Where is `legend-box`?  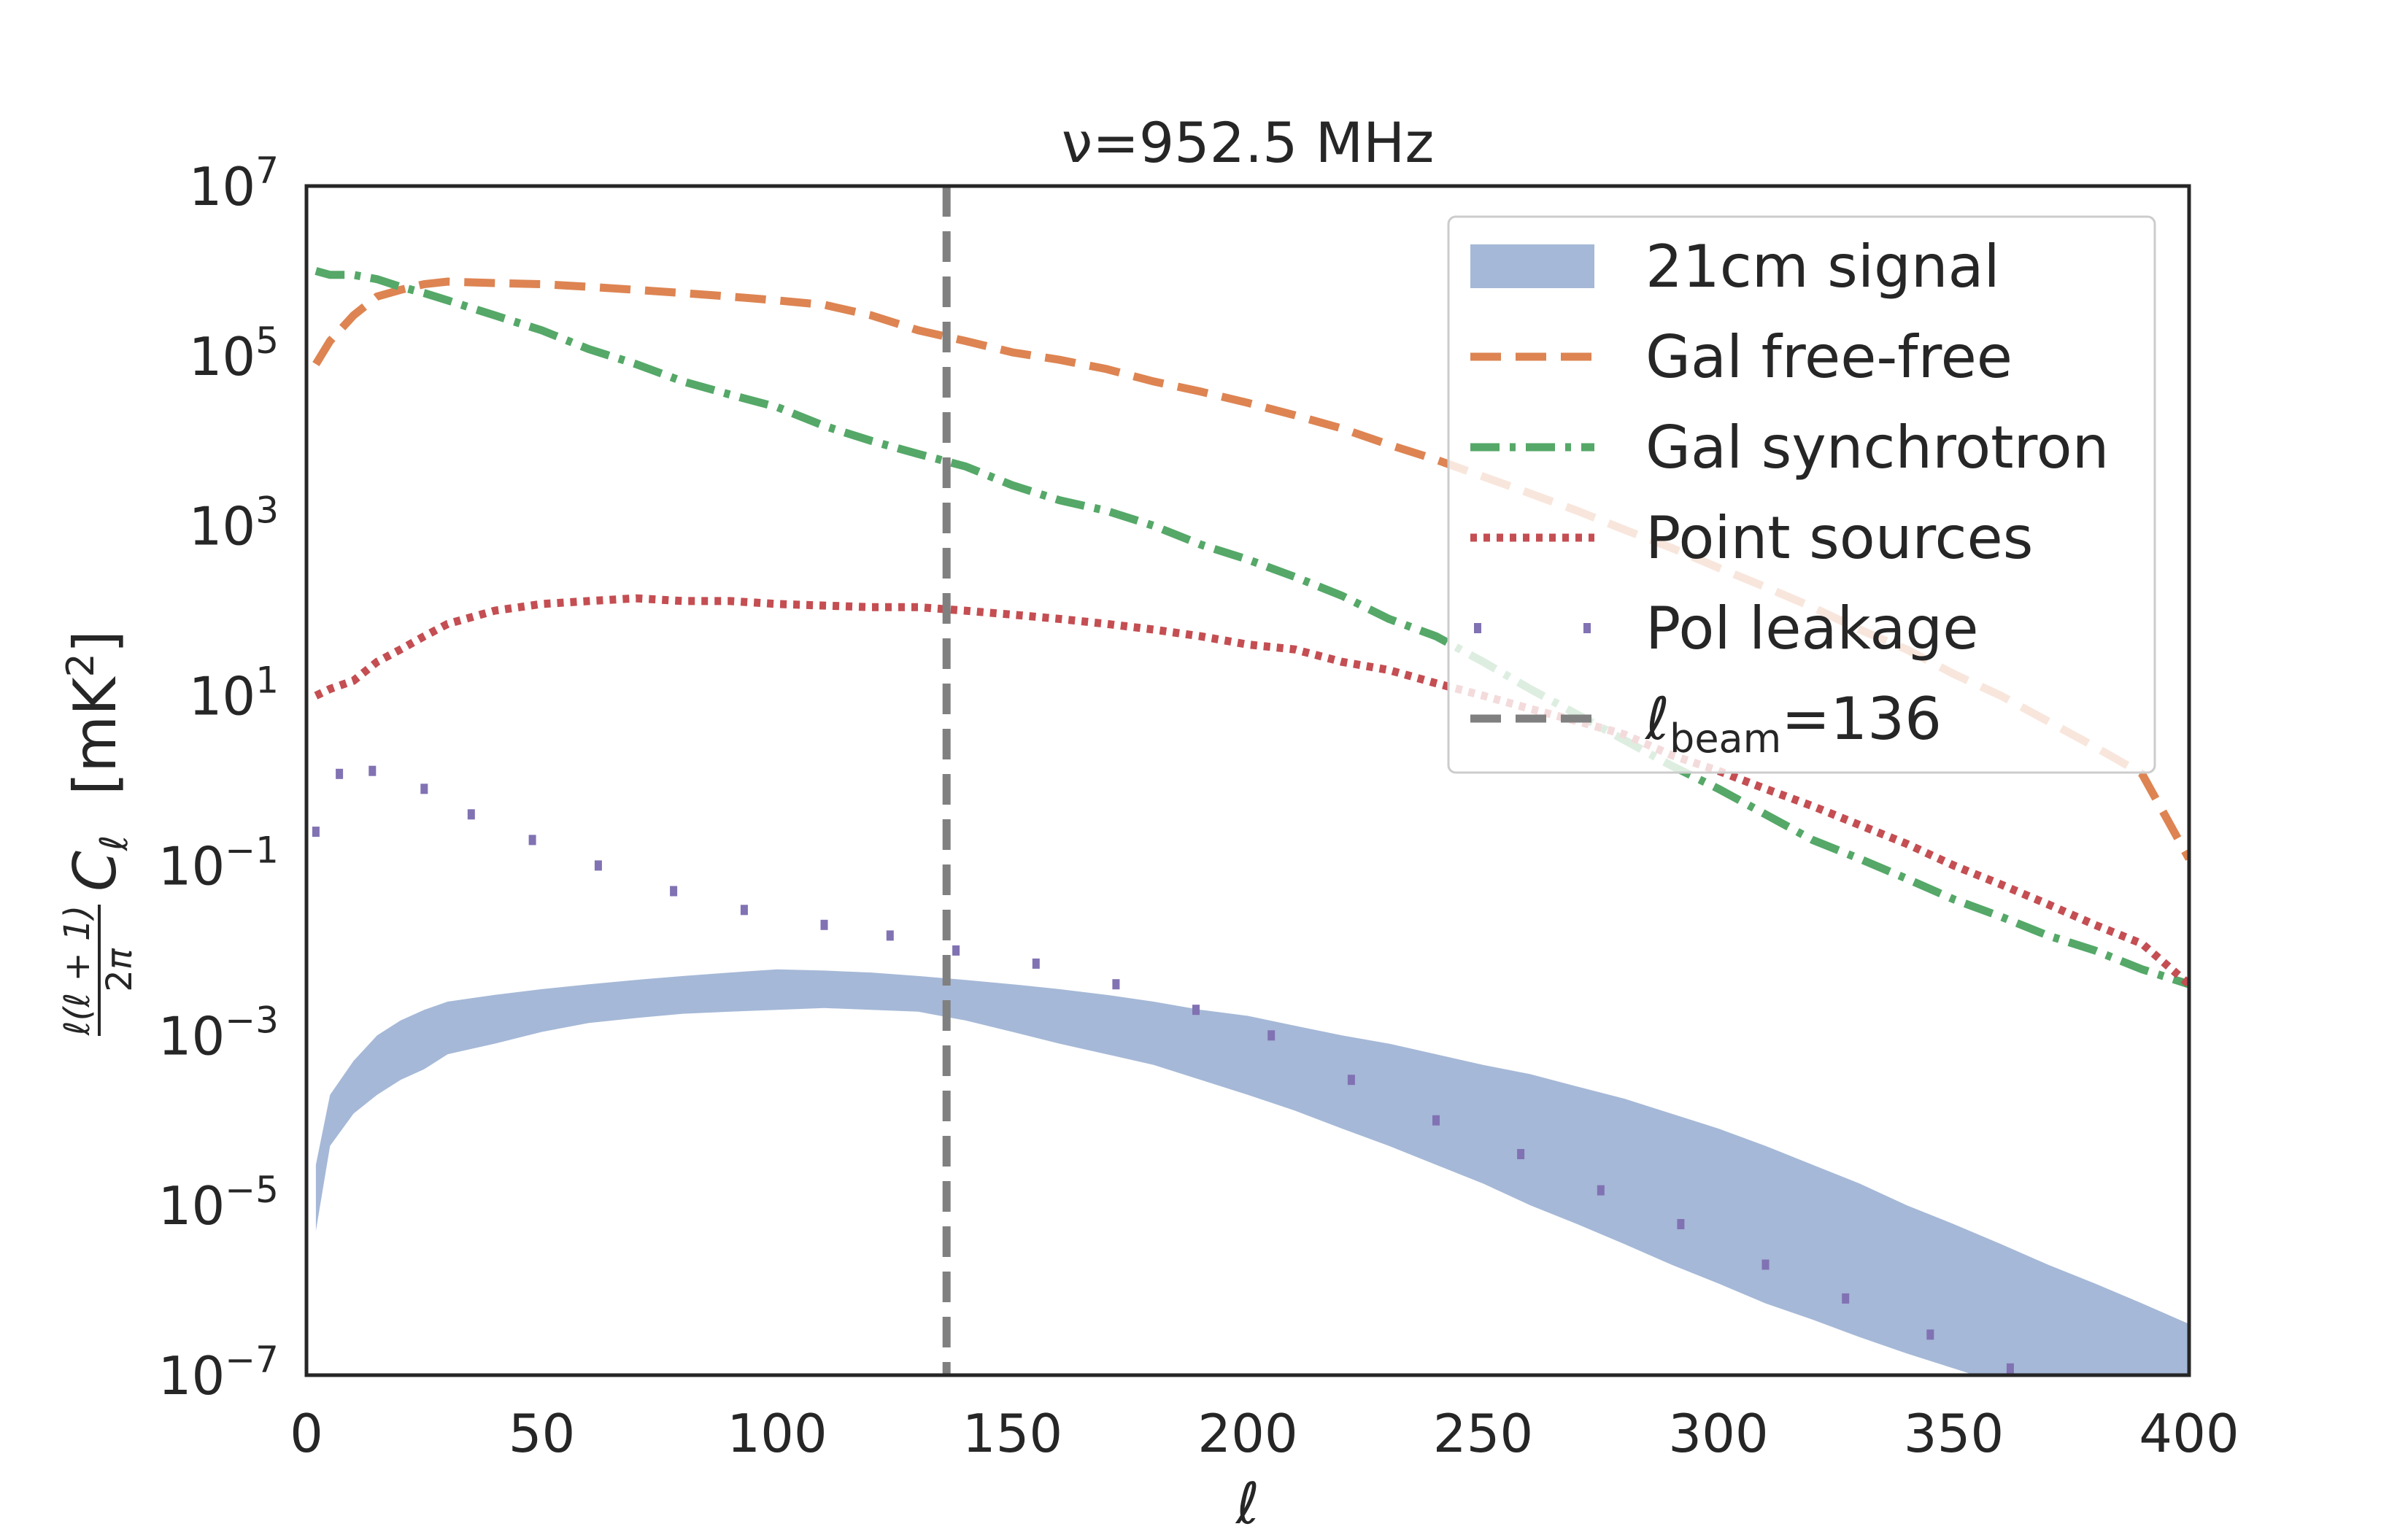
legend-box is located at coordinates (1801, 495).